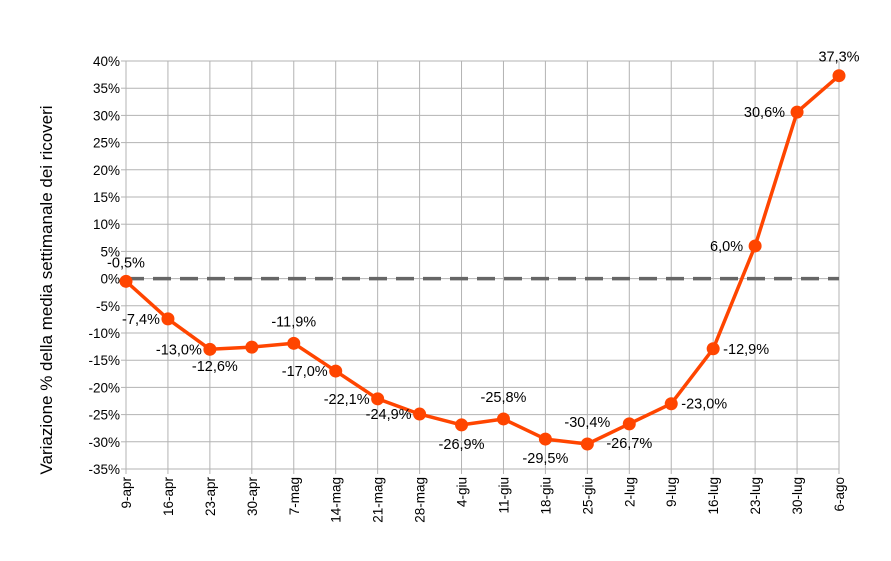  I want to click on x-tick-label: 2-lug, so click(629, 492).